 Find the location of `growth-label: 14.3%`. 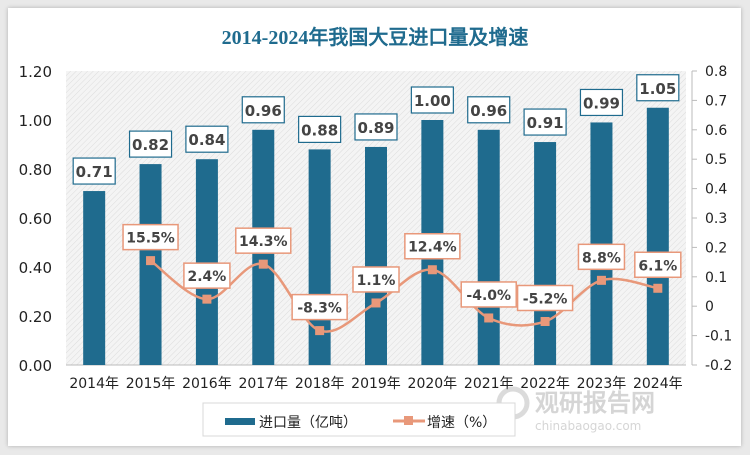

growth-label: 14.3% is located at coordinates (263, 242).